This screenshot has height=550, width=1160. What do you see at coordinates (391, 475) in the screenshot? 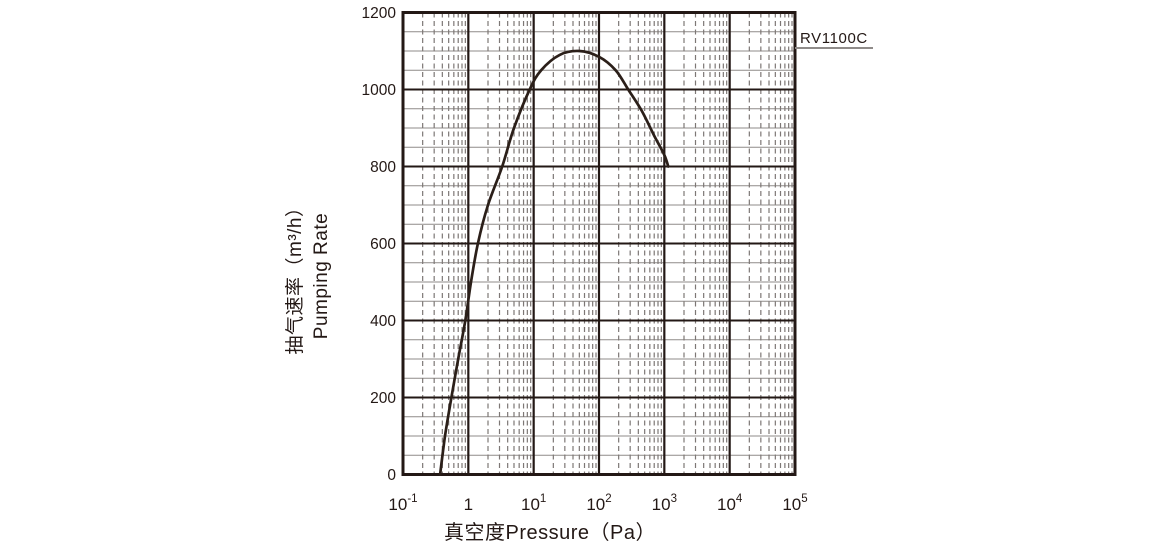
I see `y-tick-label: 0` at bounding box center [391, 475].